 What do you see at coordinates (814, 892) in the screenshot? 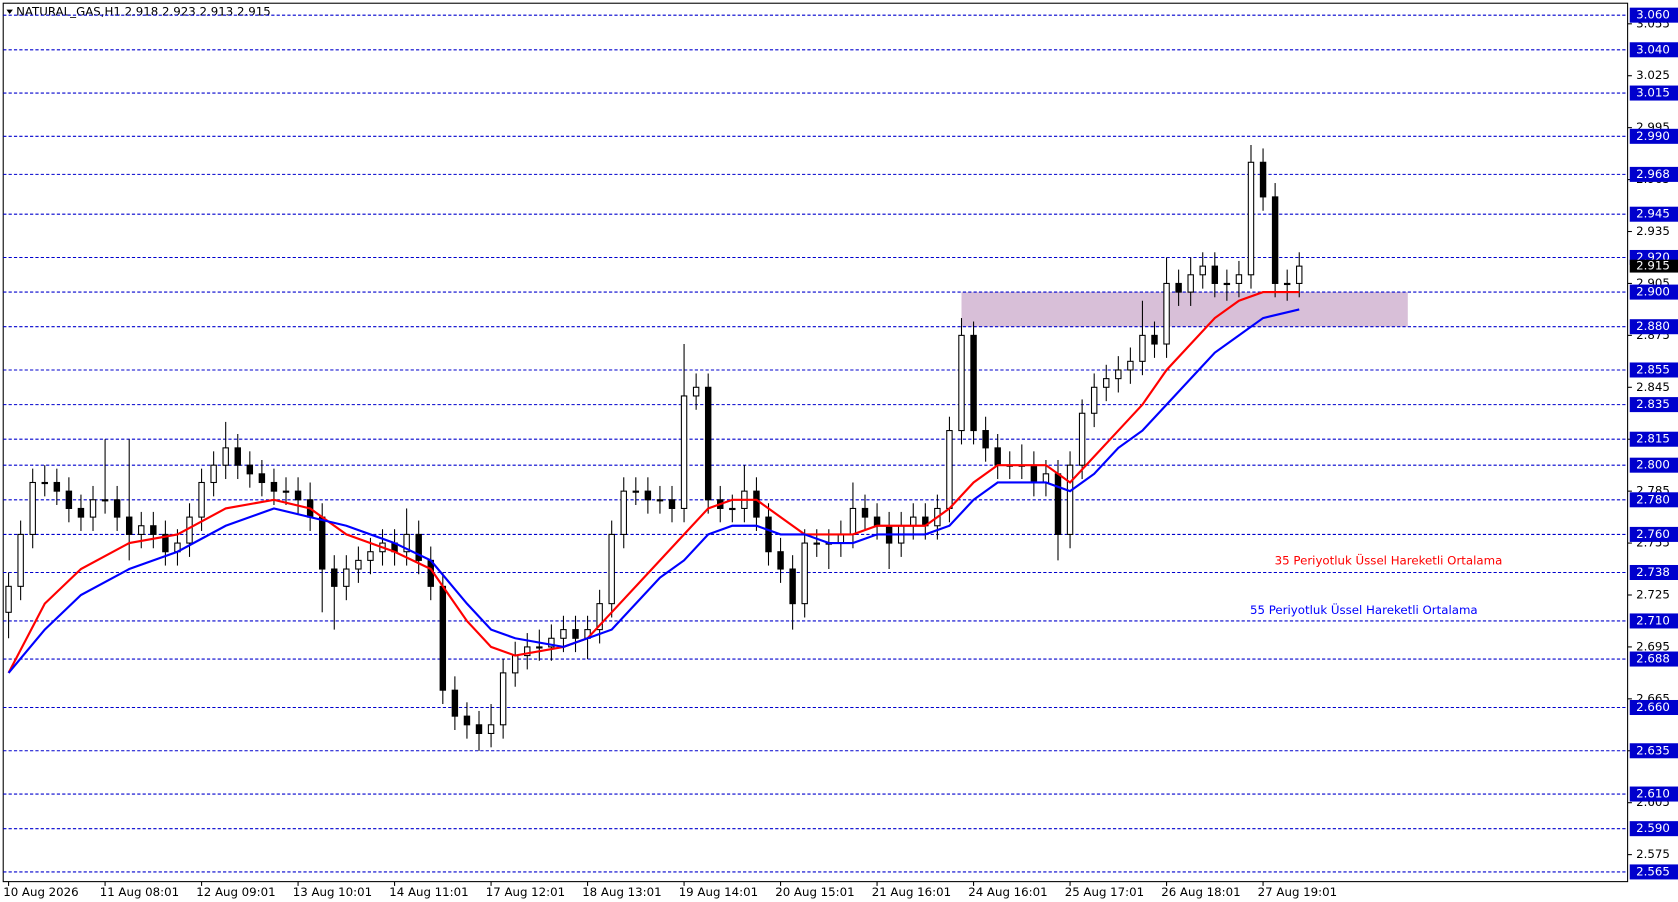
I see `x-tick-label: 20 Aug 15:01` at bounding box center [814, 892].